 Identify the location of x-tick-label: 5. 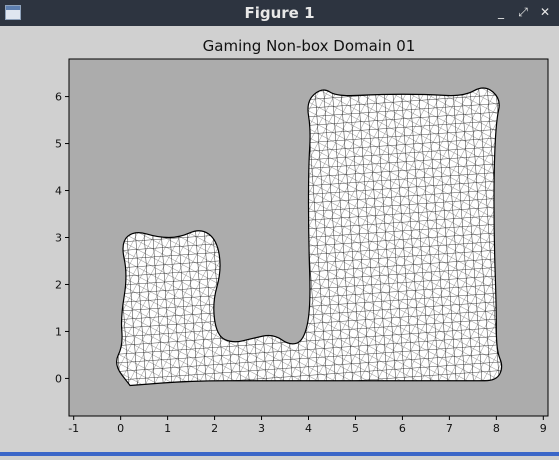
(355, 428).